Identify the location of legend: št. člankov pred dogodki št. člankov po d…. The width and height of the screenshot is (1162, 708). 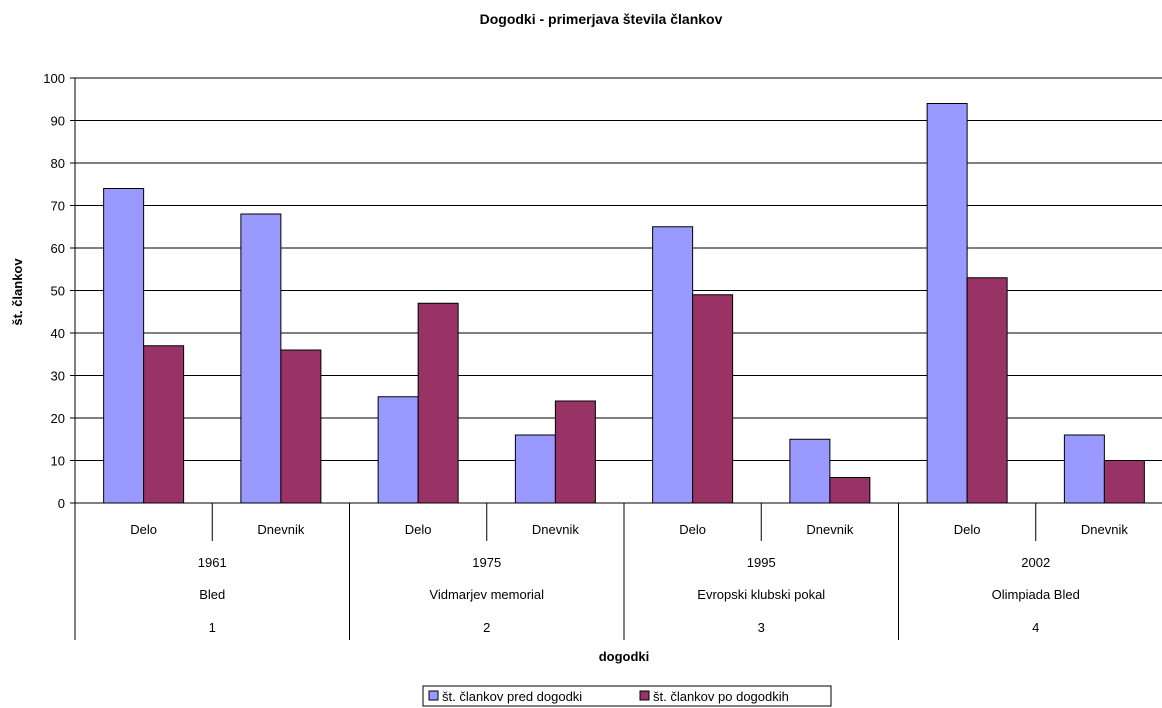
(627, 696).